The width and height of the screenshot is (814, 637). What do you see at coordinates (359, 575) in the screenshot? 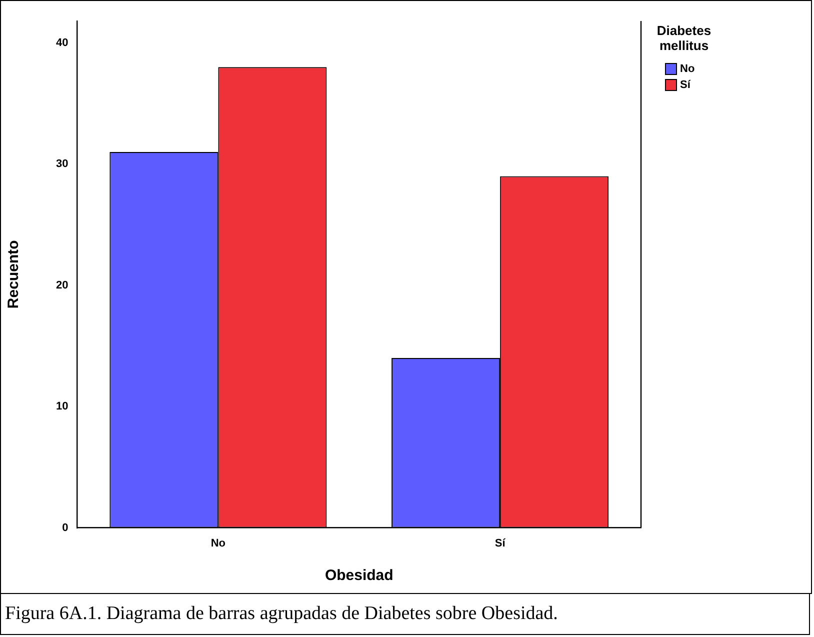
I see `x-axis-title: Obesidad` at bounding box center [359, 575].